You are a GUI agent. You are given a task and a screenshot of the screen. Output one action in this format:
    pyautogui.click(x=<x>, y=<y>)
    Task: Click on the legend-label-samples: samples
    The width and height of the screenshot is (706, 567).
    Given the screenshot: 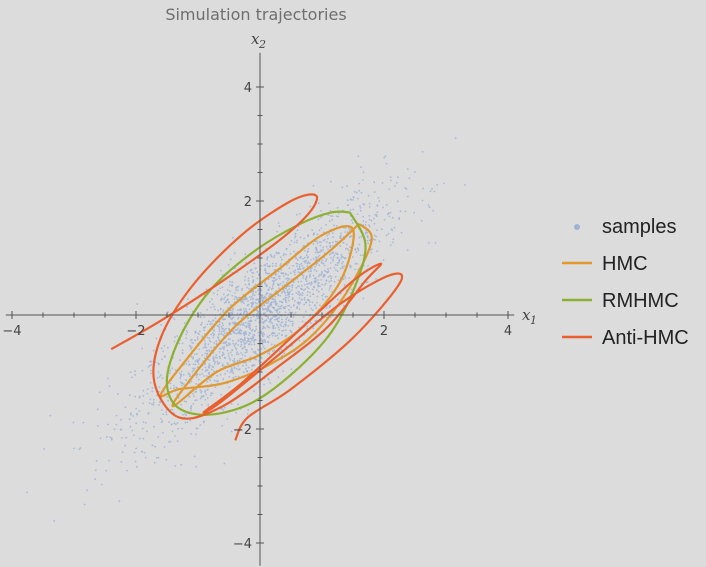 What is the action you would take?
    pyautogui.click(x=639, y=227)
    